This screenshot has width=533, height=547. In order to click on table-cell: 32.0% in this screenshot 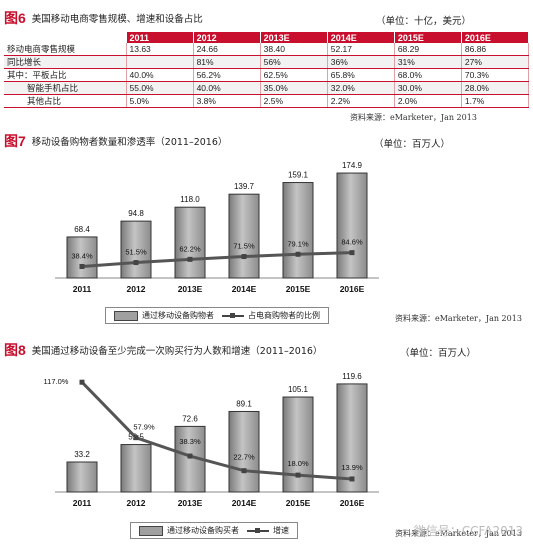, I will do `click(361, 88)`.